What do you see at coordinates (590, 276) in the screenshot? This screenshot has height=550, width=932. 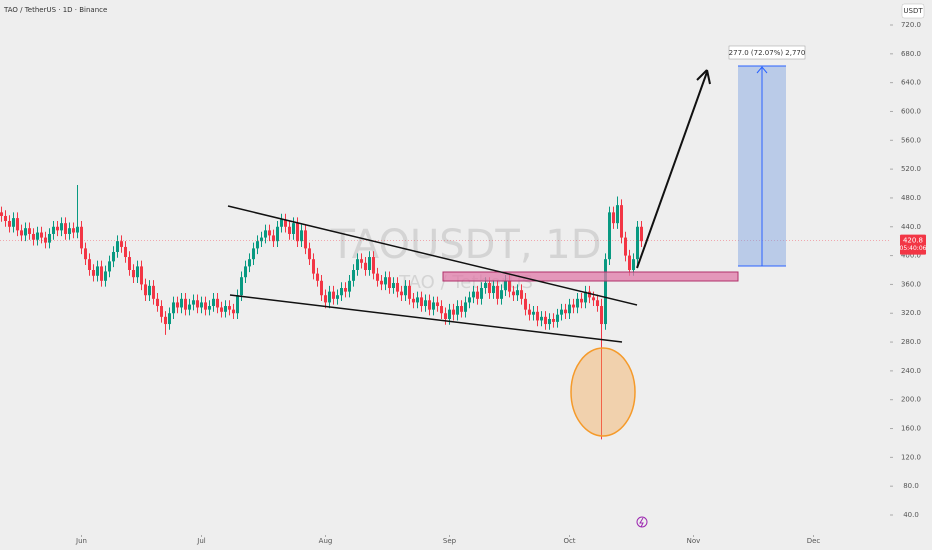 I see `resistance-zone` at bounding box center [590, 276].